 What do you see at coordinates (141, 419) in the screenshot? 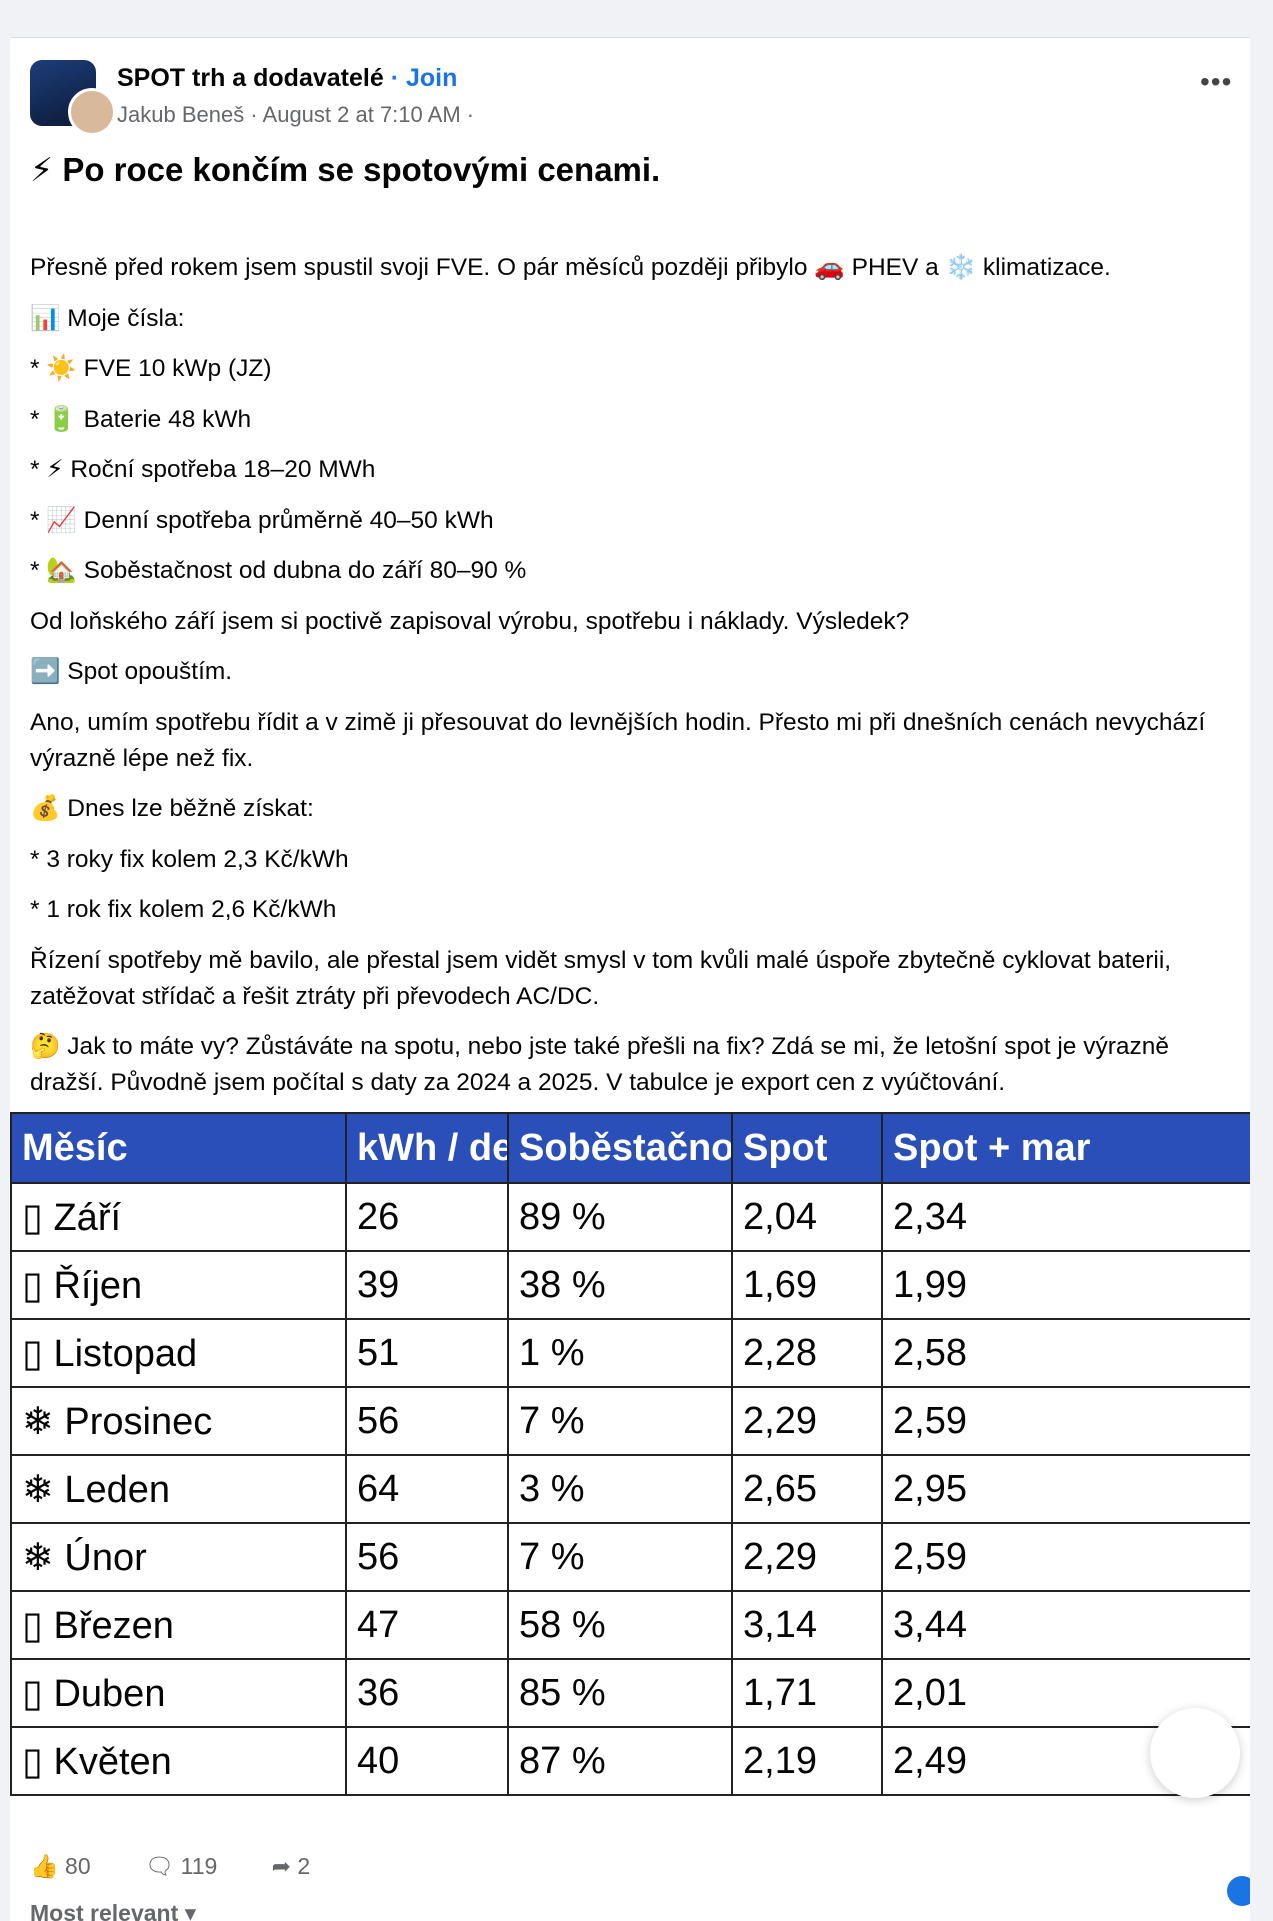
I see `paragraph: * 🔋 Baterie 48 kWh` at bounding box center [141, 419].